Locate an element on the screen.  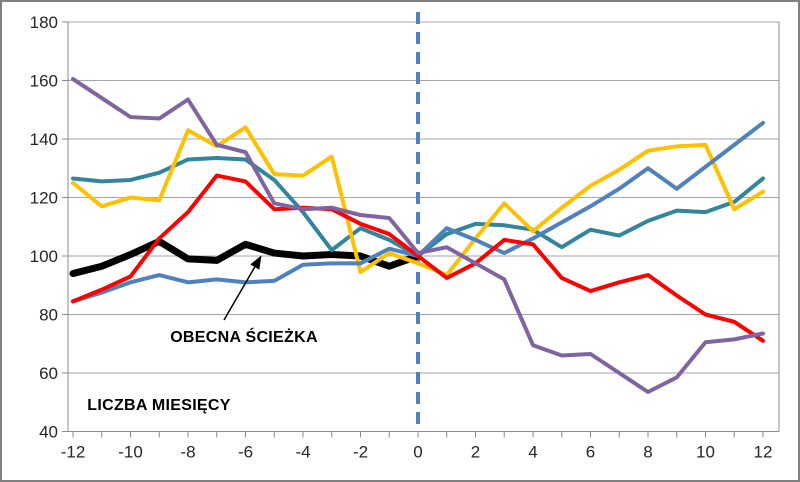
x-tick-label--4: -4 is located at coordinates (302, 452).